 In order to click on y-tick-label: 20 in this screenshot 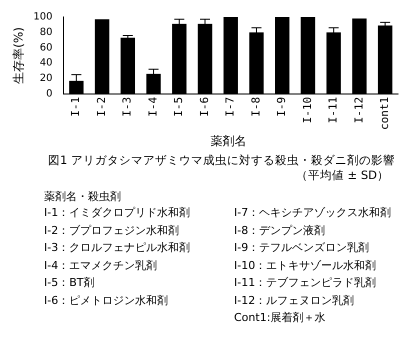, I will do `click(46, 78)`.